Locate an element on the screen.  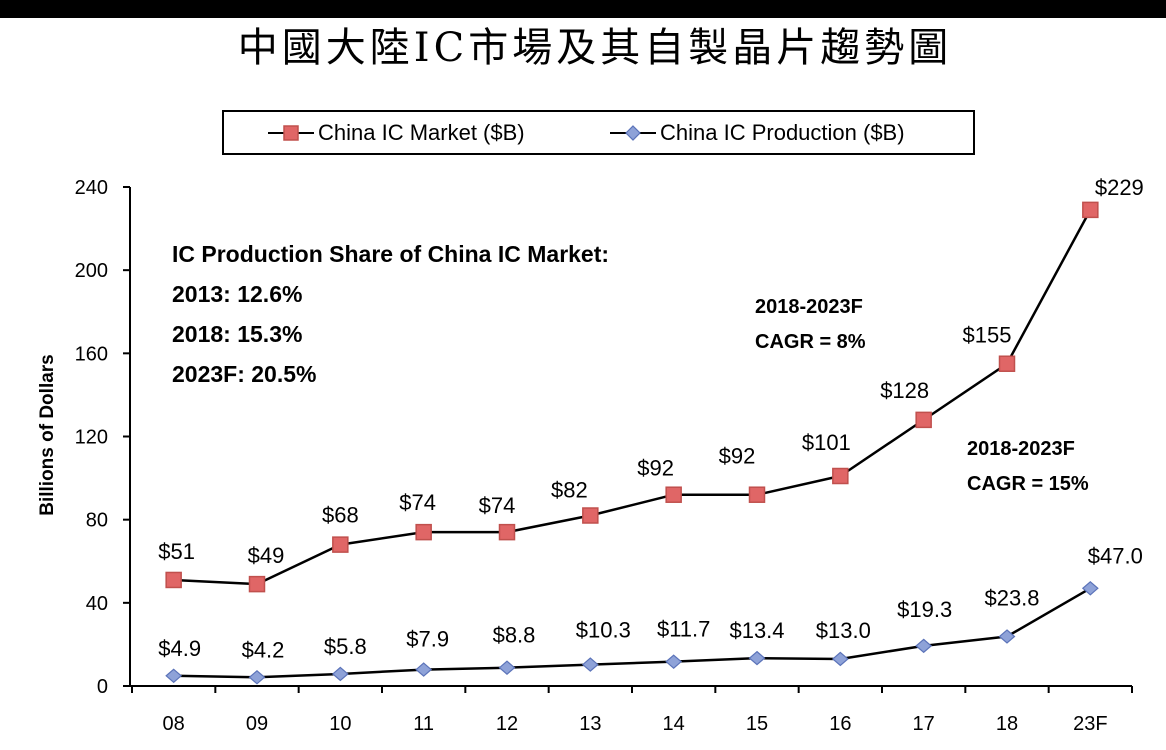
x-tick-label: 13 is located at coordinates (590, 724).